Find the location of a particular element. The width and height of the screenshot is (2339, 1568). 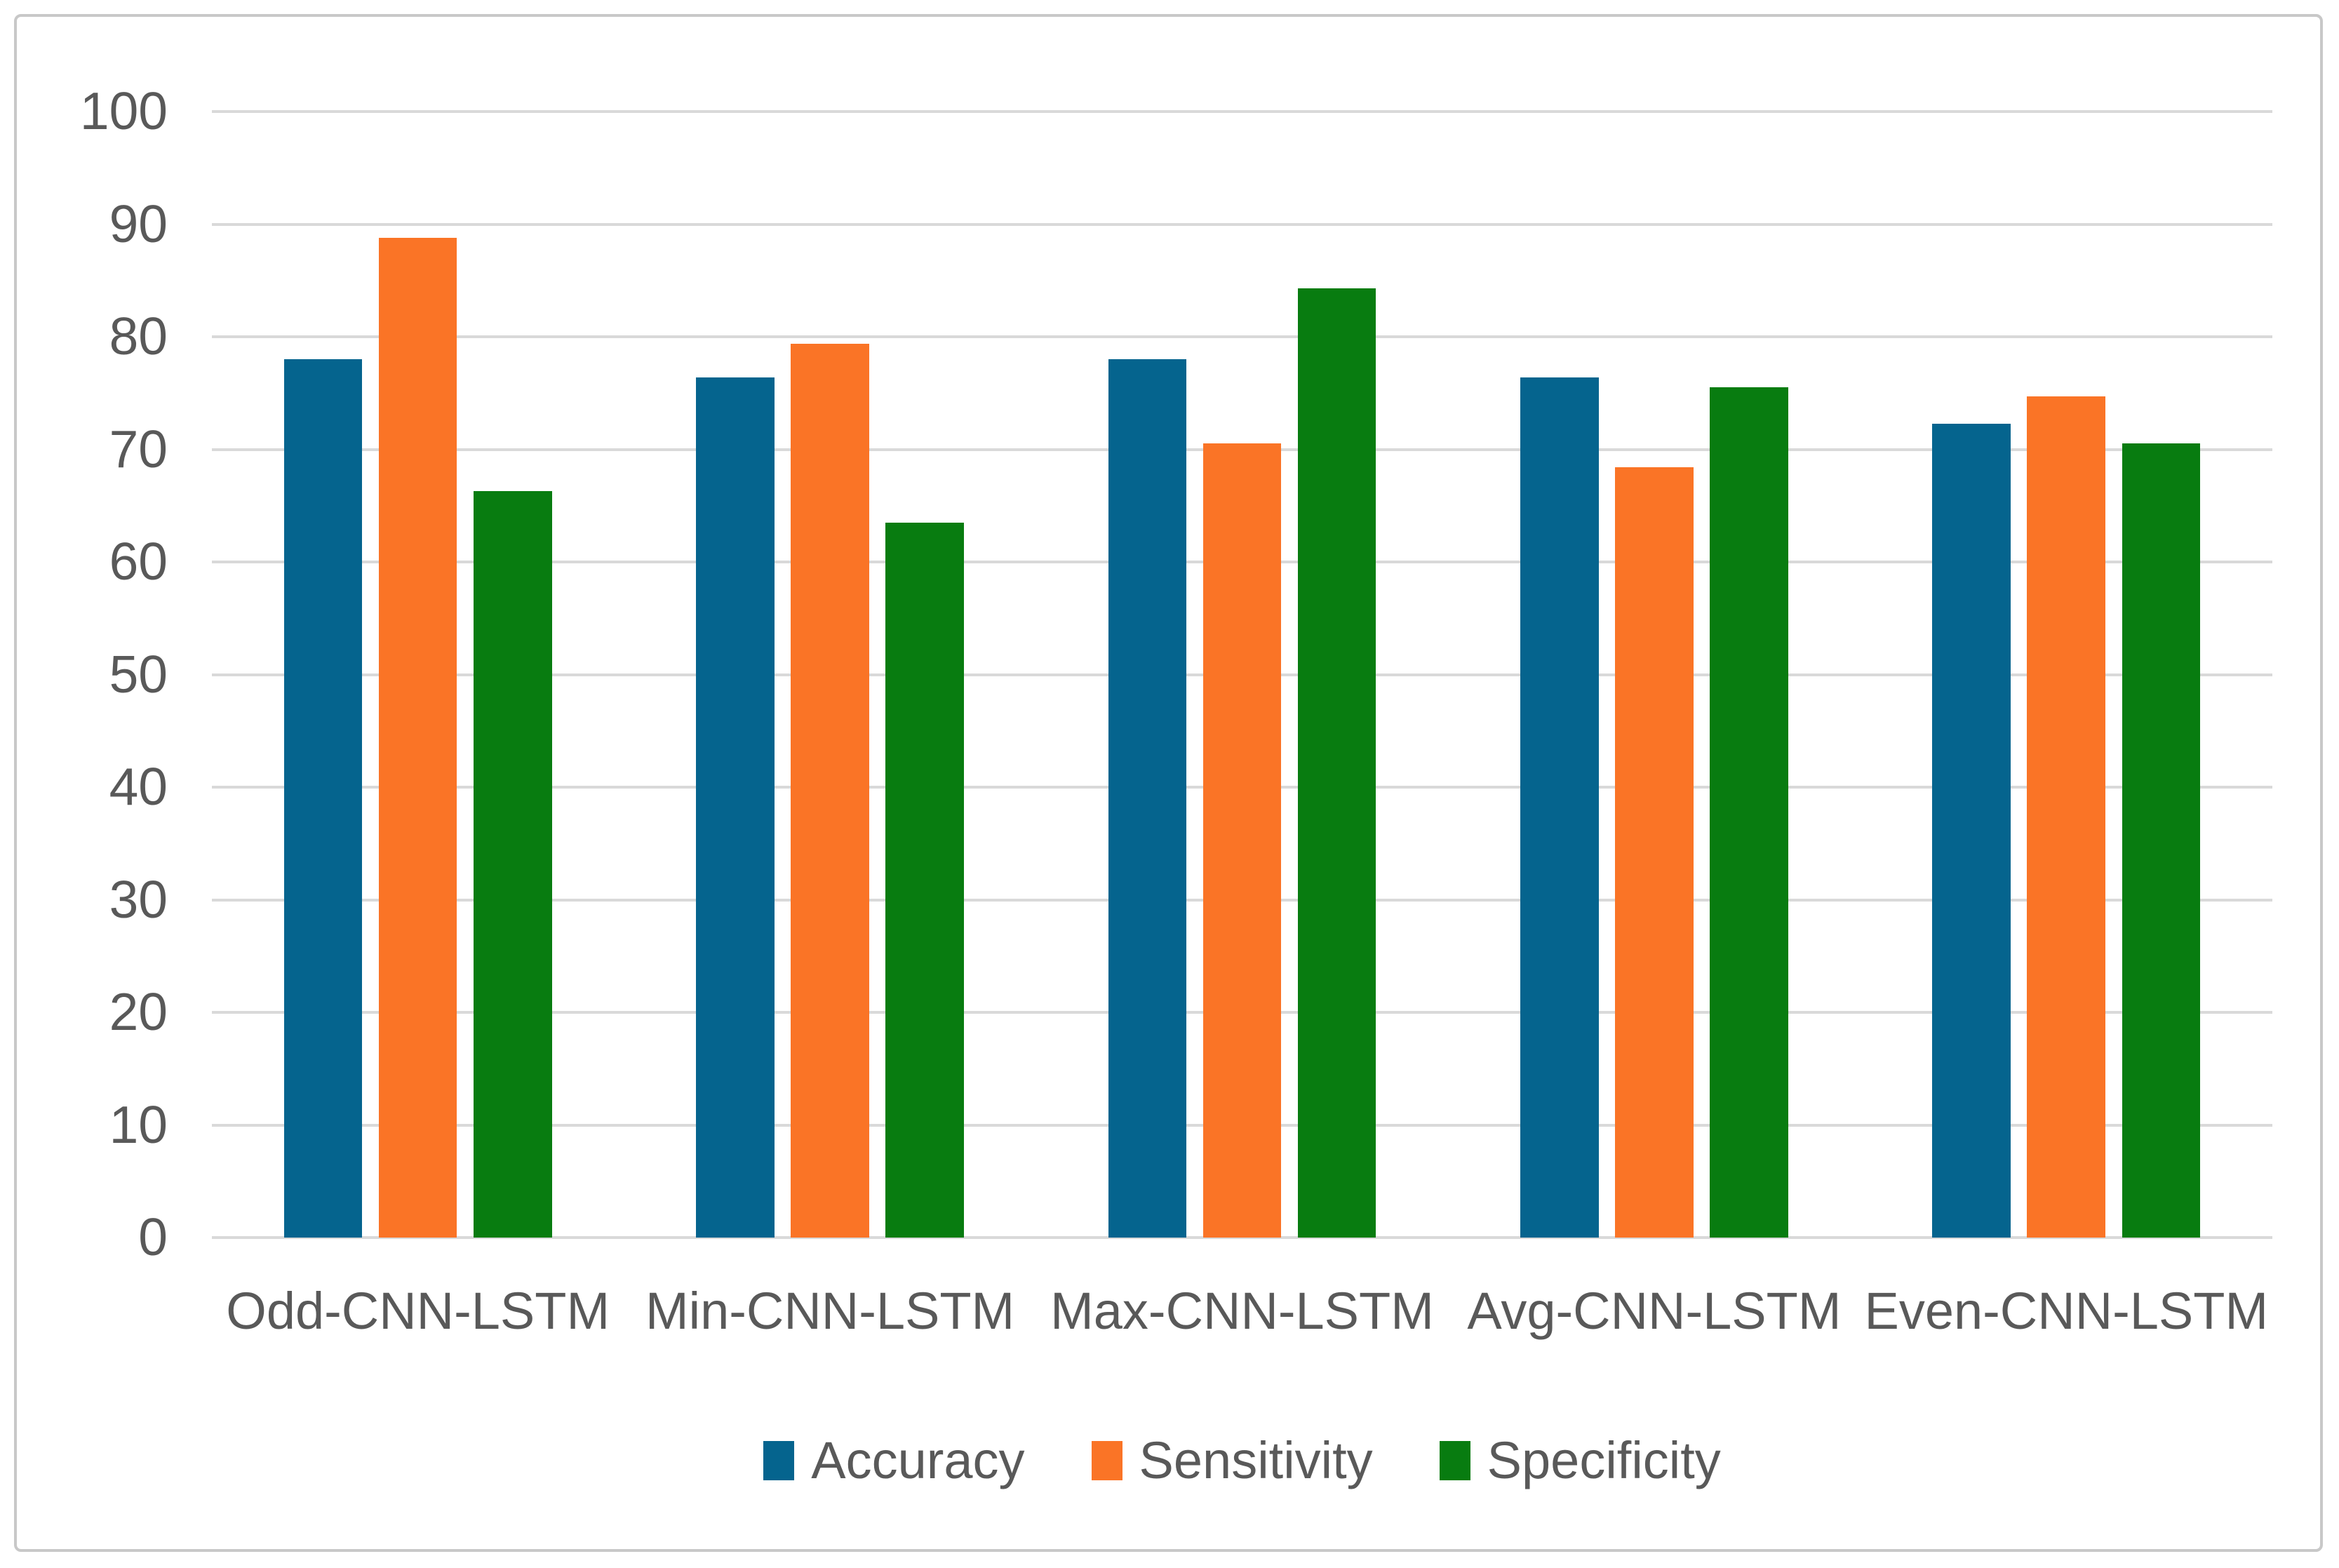

bar-accuracy-even-cnn-lstm is located at coordinates (1972, 830).